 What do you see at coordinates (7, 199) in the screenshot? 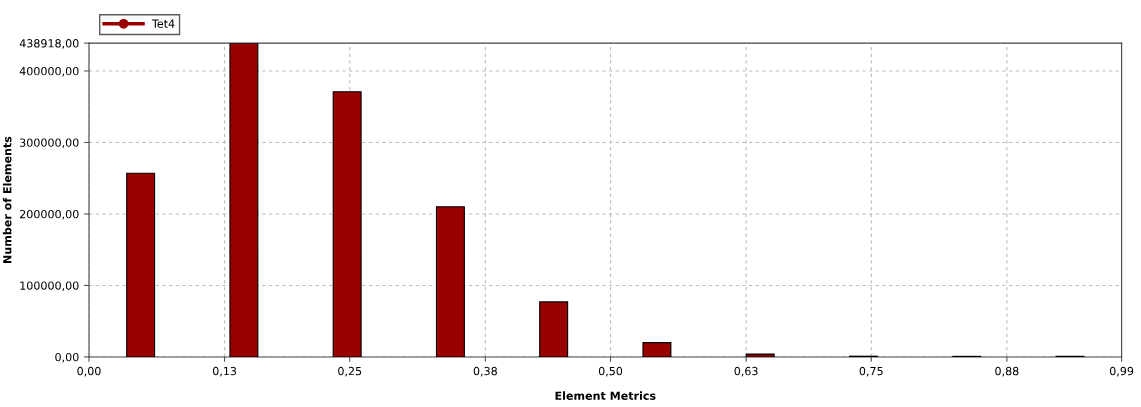
I see `y-axis-title: Number of Elements` at bounding box center [7, 199].